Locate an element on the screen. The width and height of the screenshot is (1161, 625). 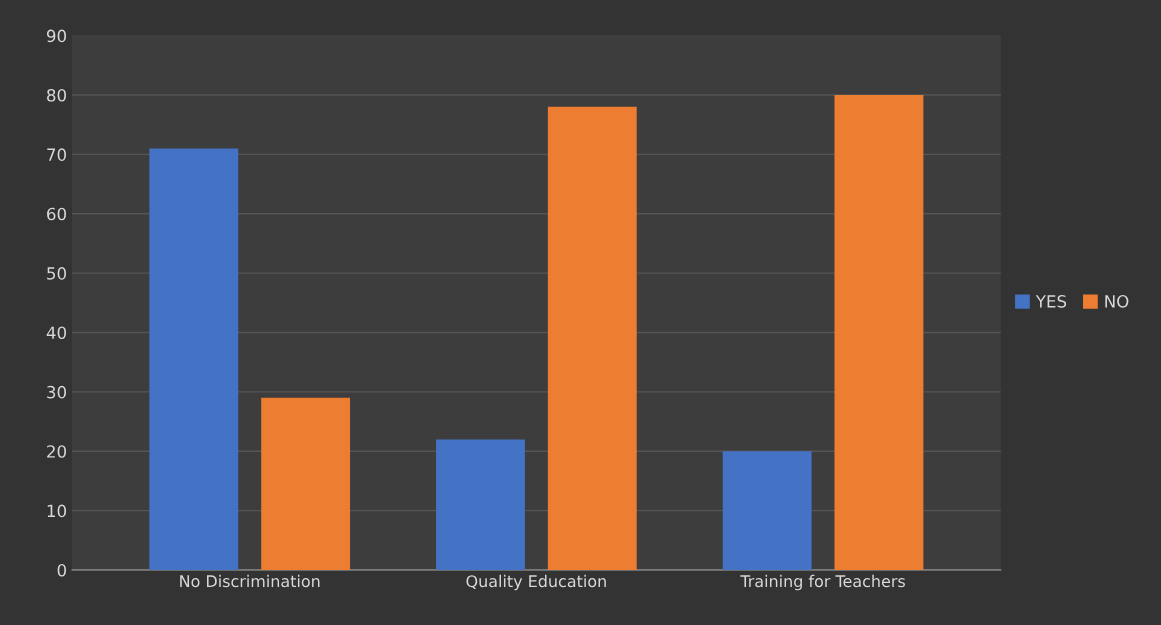
y-tick-label: 40 is located at coordinates (56, 333).